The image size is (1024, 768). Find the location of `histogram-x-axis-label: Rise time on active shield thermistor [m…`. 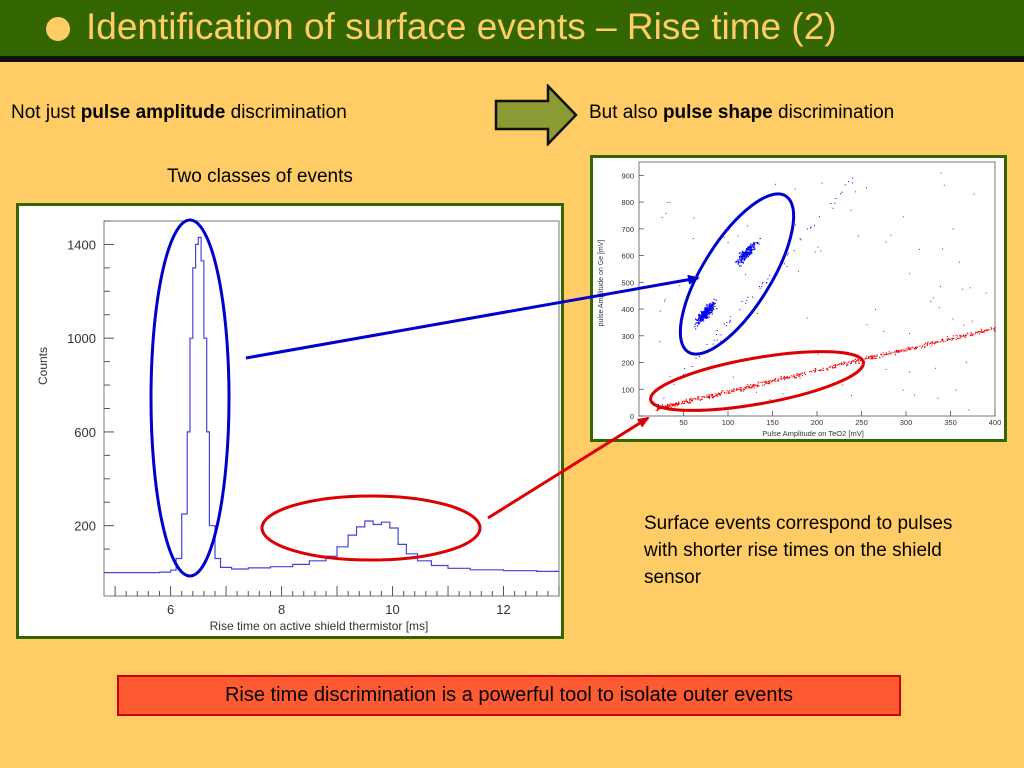

histogram-x-axis-label: Rise time on active shield thermistor [m… is located at coordinates (319, 626).